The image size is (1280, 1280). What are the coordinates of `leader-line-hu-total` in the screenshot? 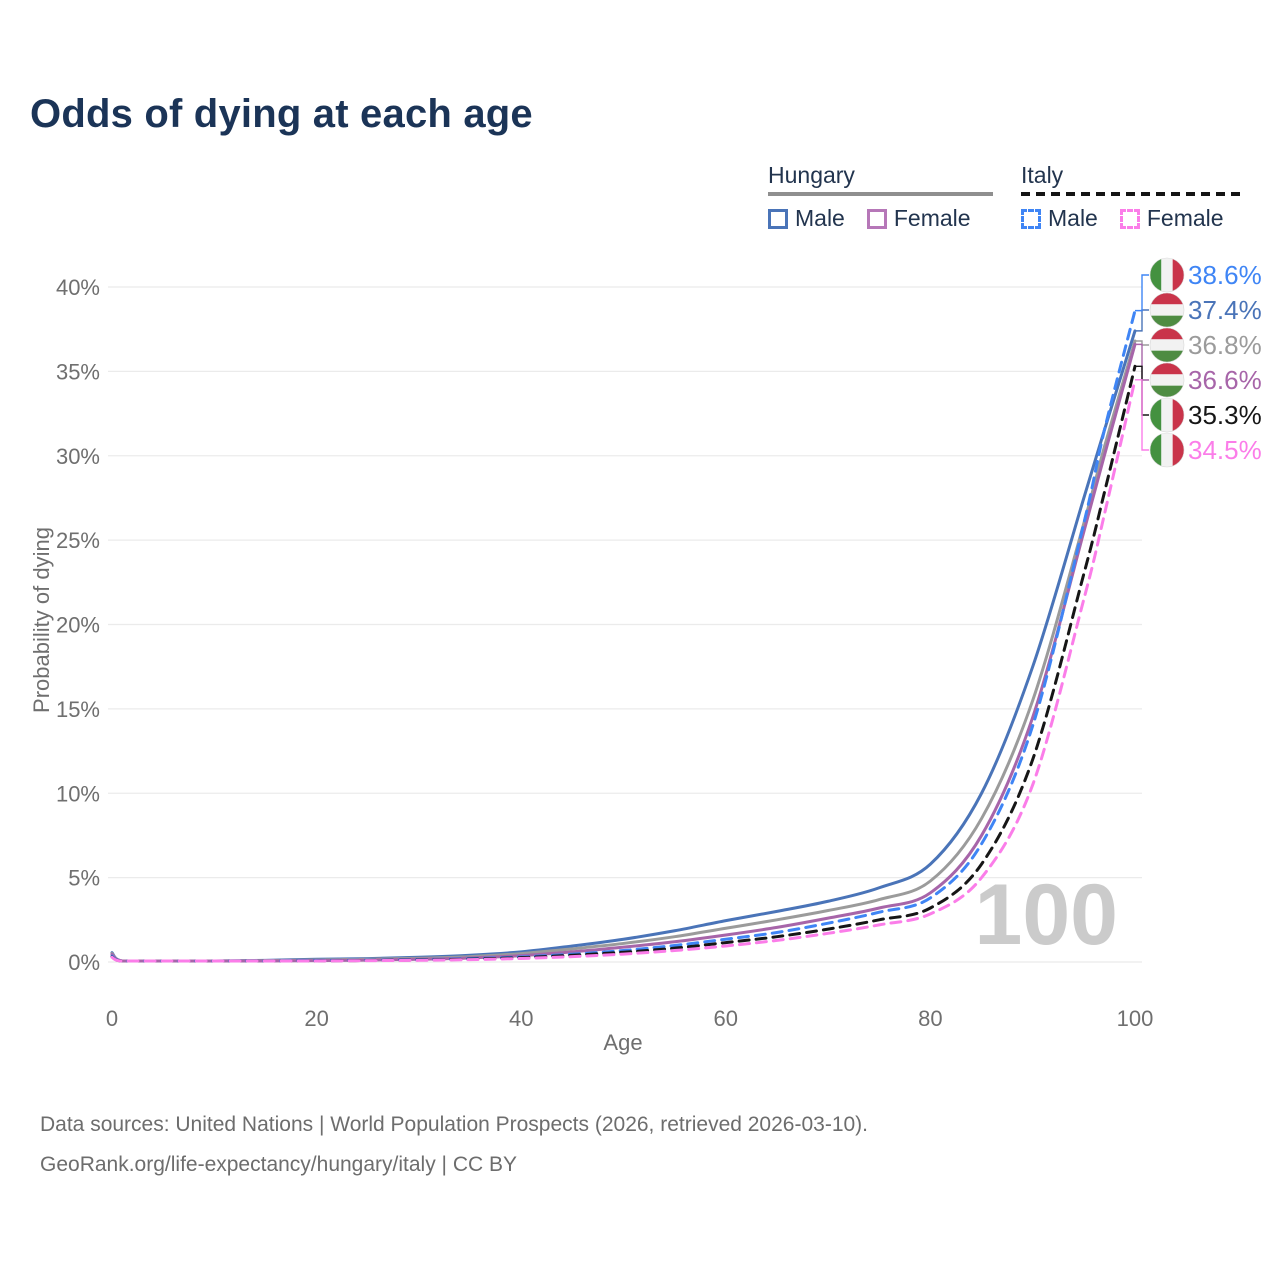 It's located at (1142, 343).